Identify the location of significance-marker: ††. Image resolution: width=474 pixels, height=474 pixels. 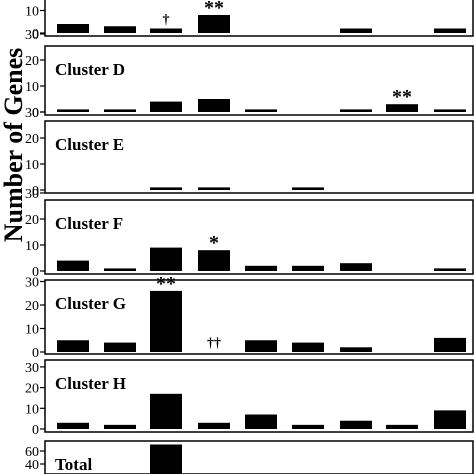
(214, 343).